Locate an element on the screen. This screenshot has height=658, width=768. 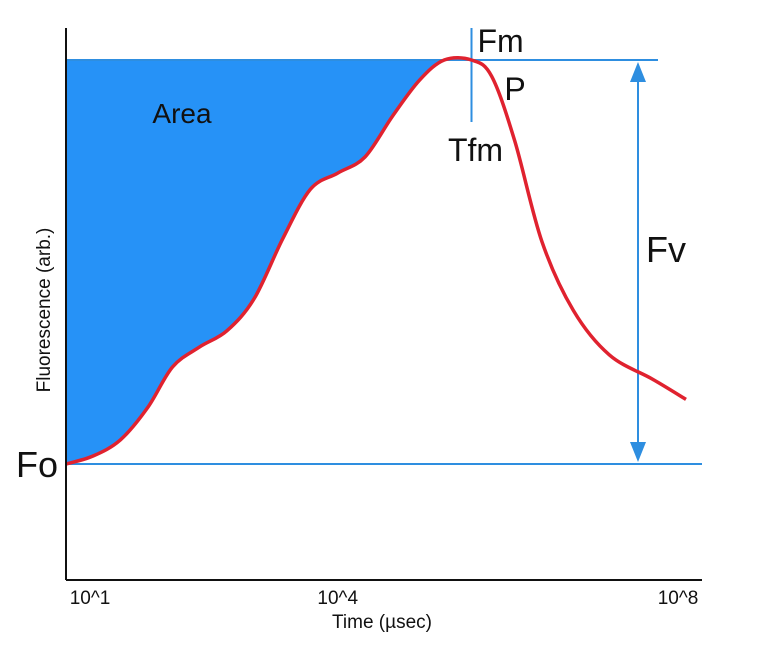
y-axis-label: Fluorescence (arb.) is located at coordinates (44, 310).